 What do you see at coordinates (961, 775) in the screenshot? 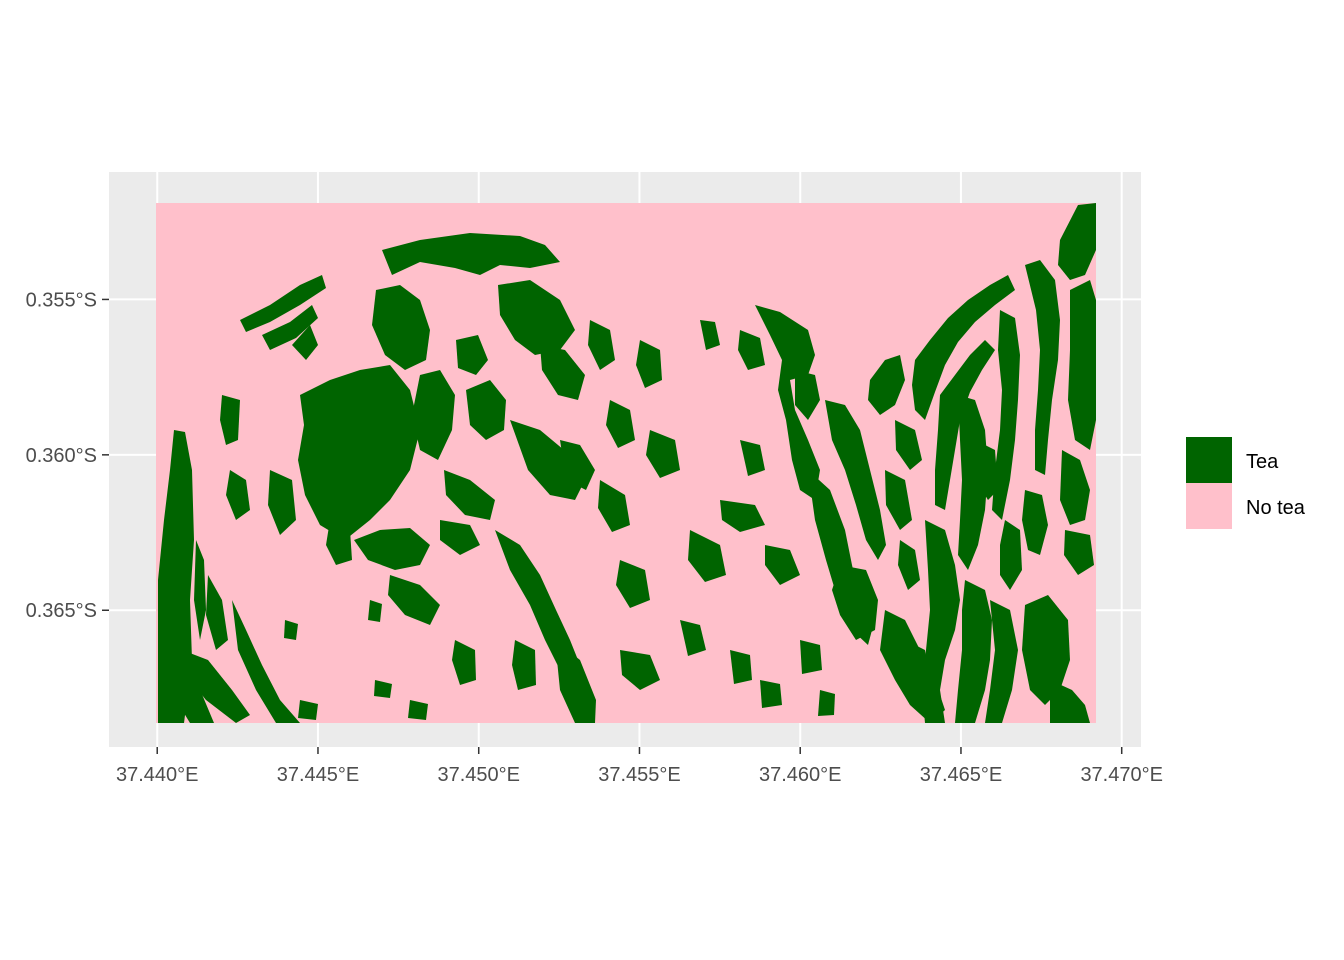
I see `x-tick-label: 37.465°E` at bounding box center [961, 775].